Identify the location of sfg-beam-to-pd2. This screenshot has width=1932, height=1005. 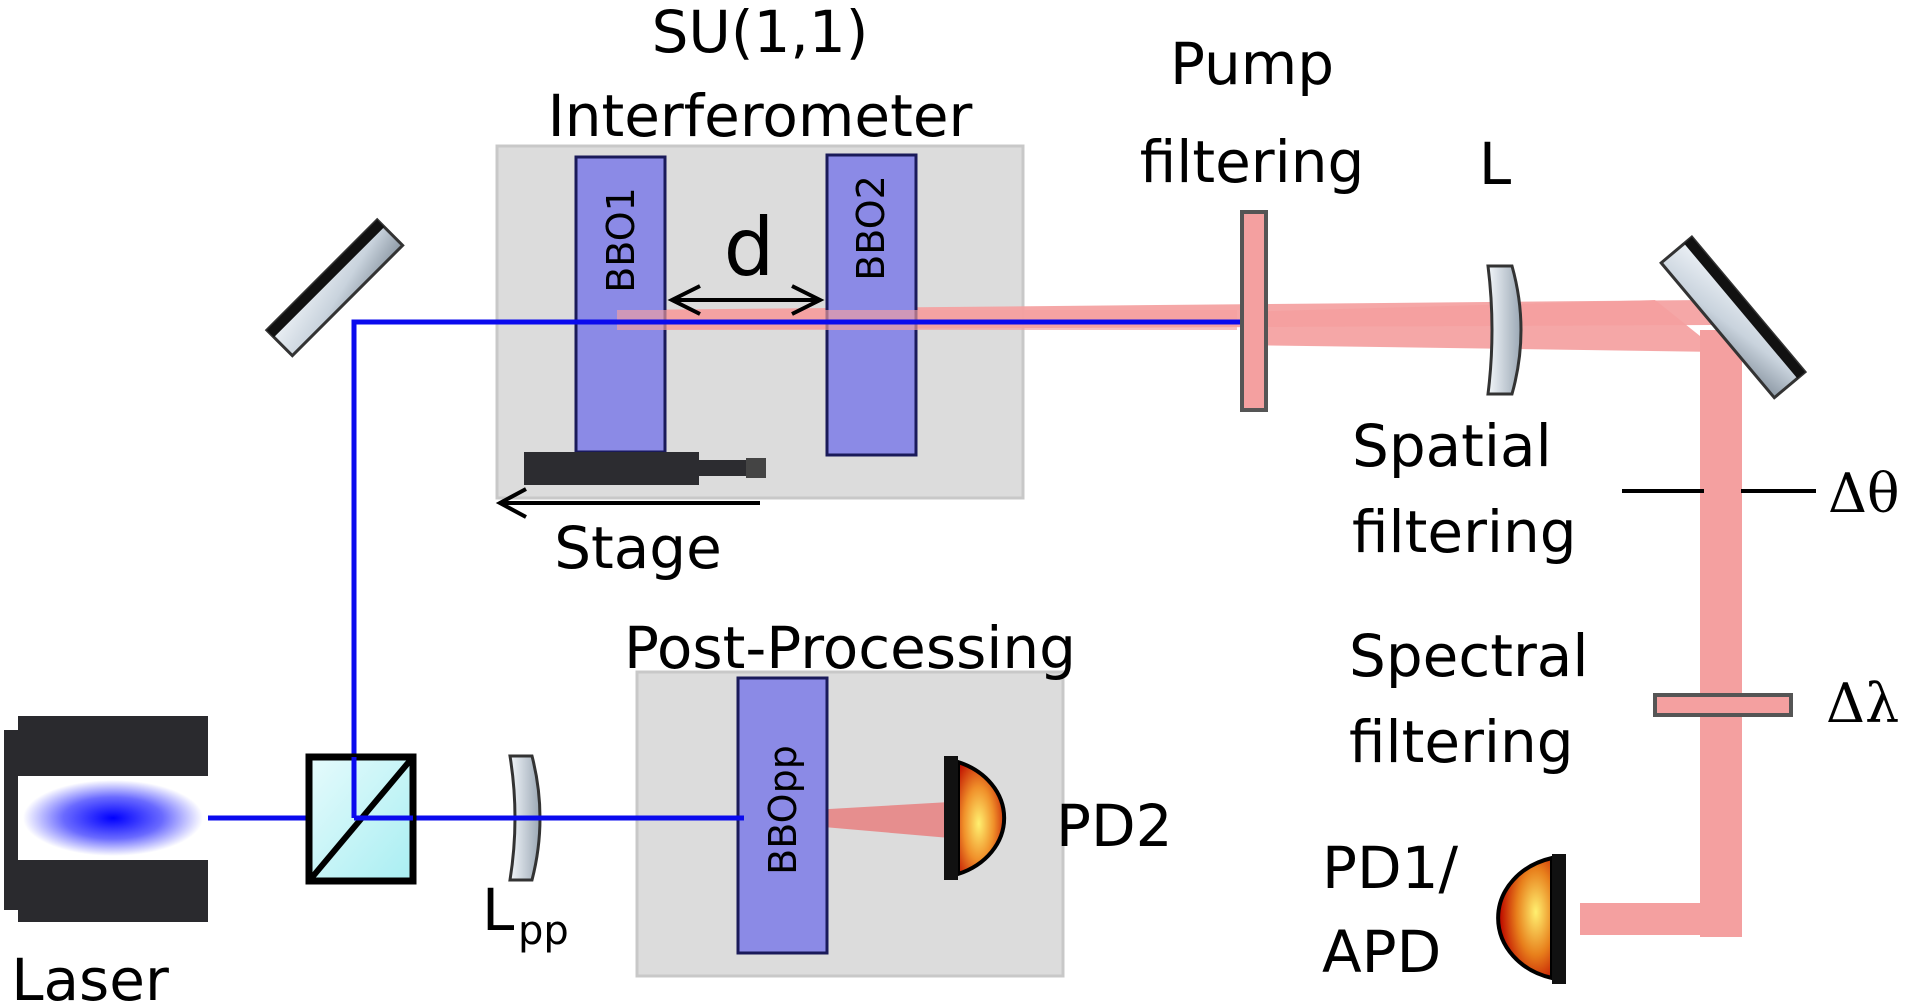
(881, 820).